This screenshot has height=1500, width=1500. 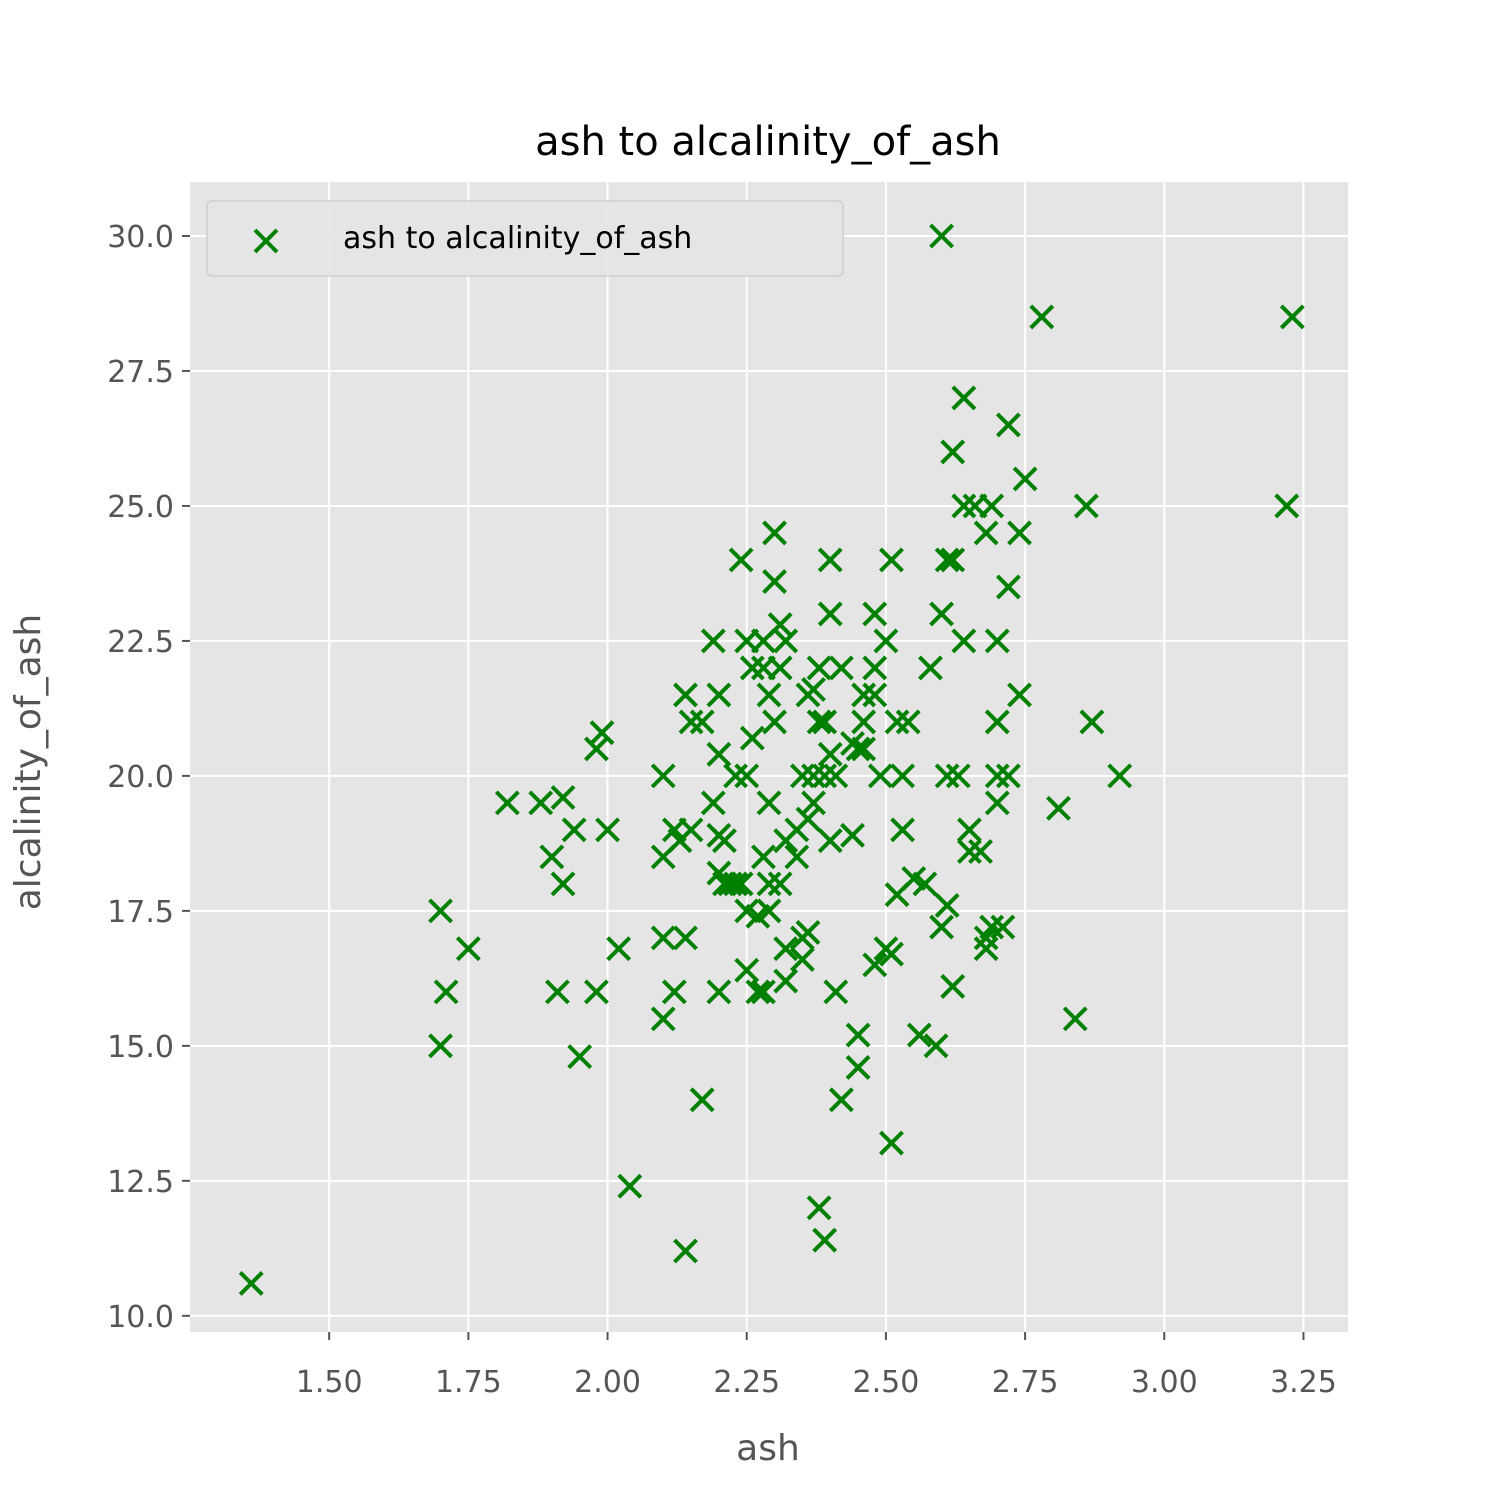 I want to click on x-tick-label: 2.00, so click(x=607, y=1382).